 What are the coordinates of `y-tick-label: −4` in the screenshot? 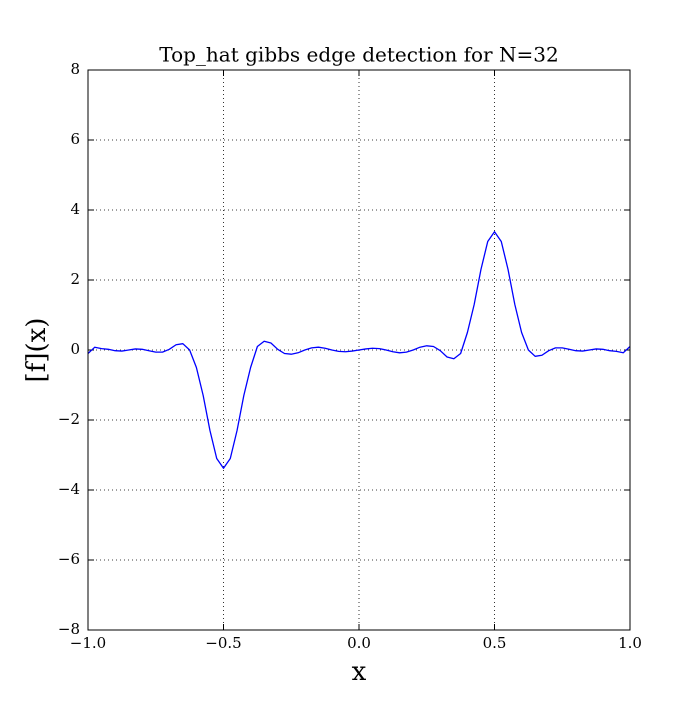 It's located at (69, 489).